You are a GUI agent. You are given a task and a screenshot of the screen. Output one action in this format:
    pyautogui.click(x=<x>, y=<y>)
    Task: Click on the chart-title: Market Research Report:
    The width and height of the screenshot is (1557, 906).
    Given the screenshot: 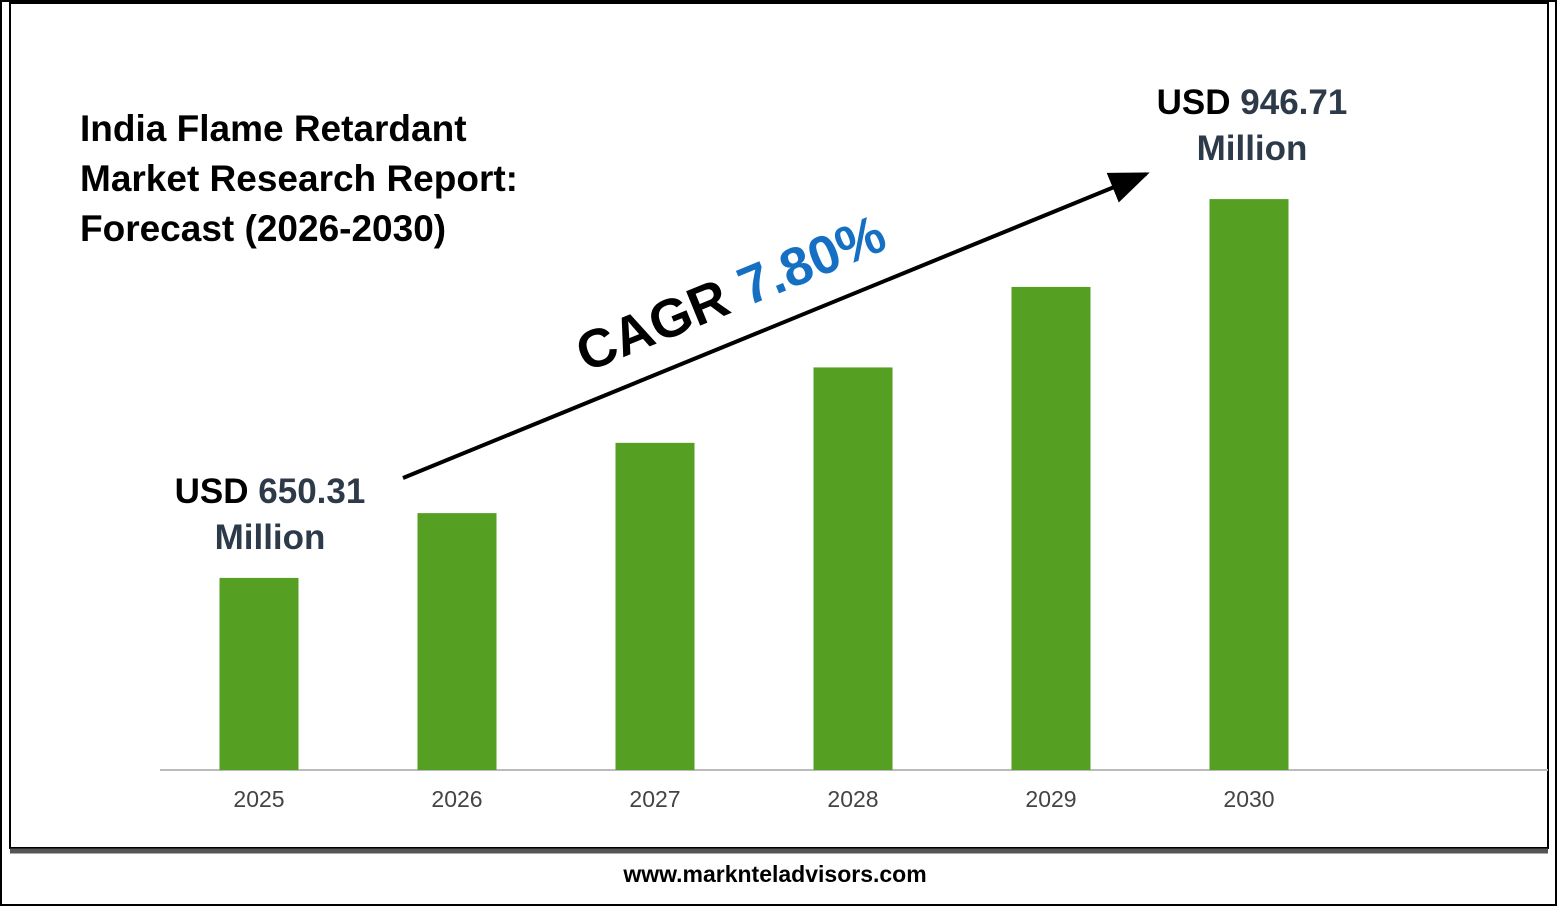 What is the action you would take?
    pyautogui.click(x=299, y=178)
    